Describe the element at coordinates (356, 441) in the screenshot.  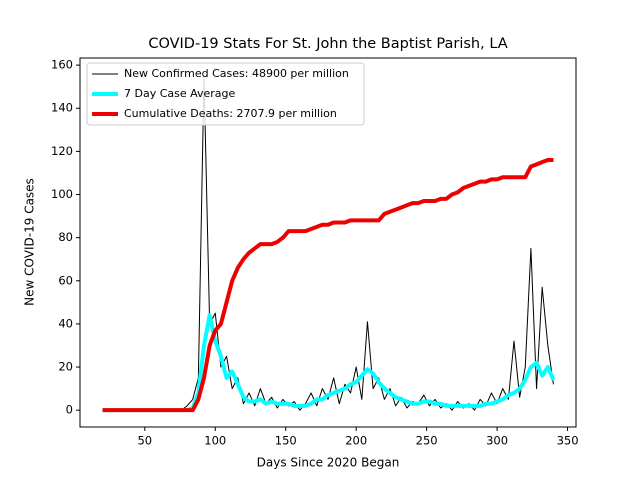
I see `x-tick-label: 200` at that location.